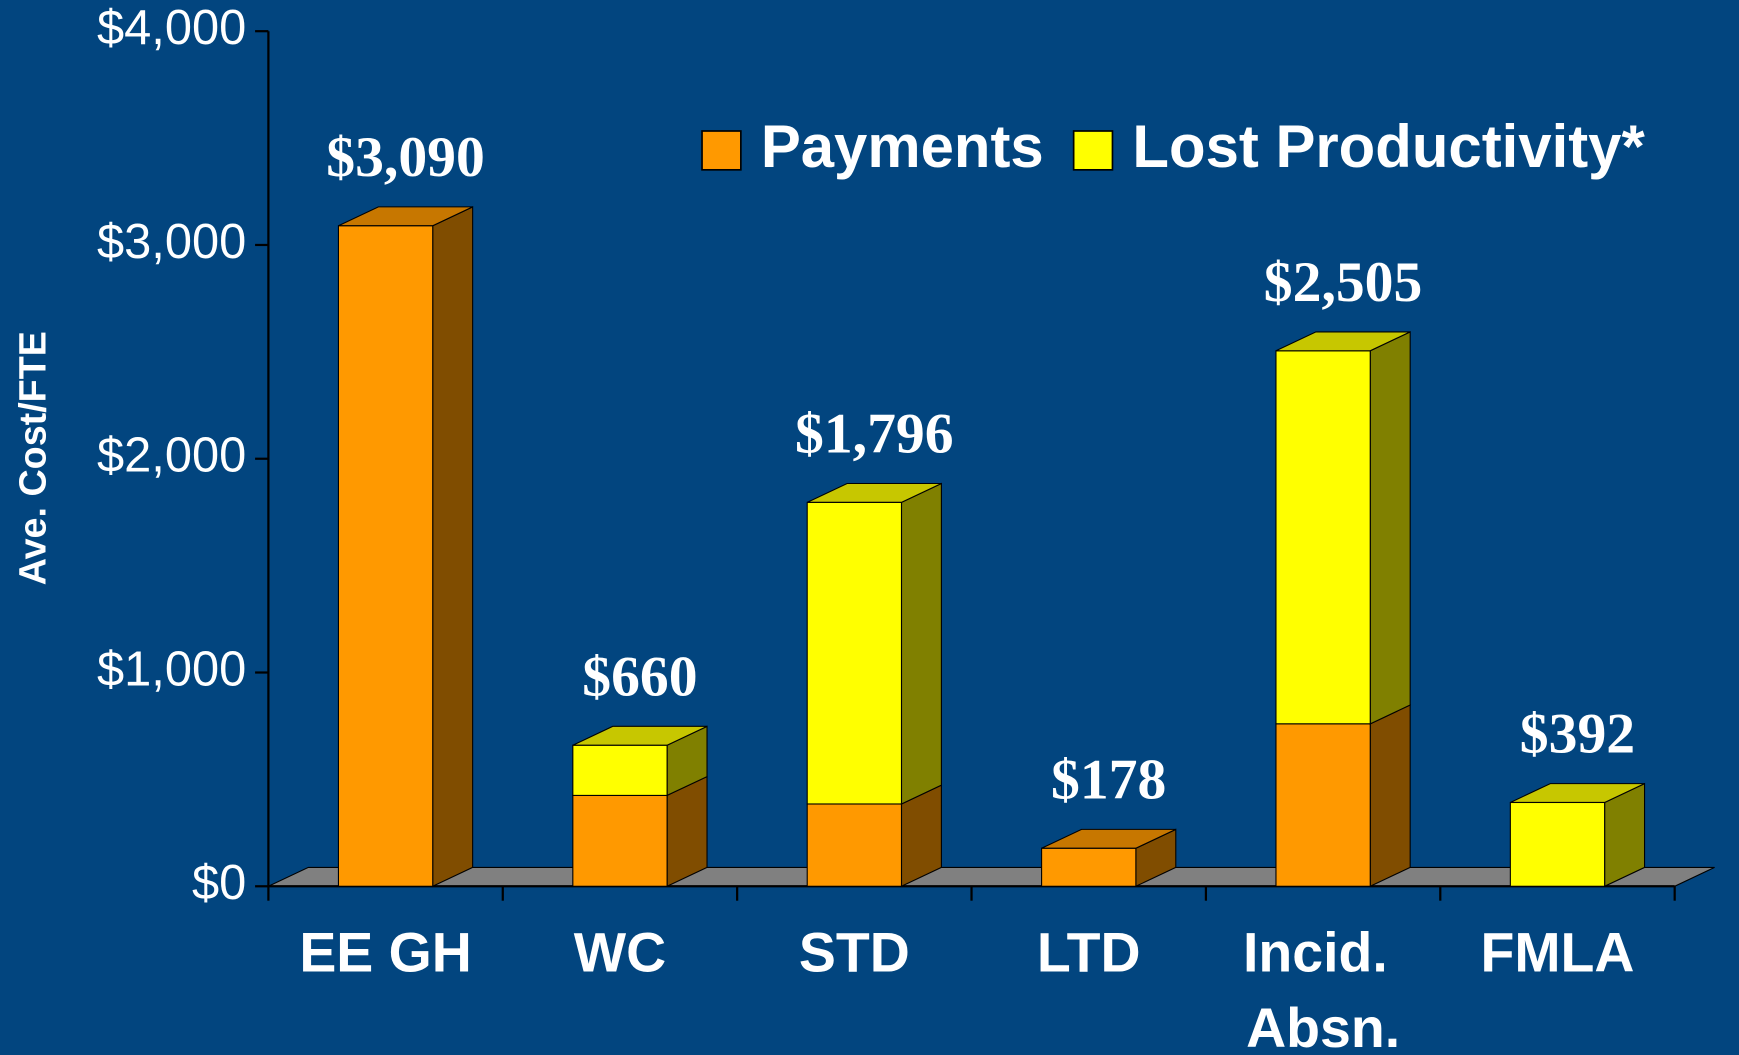 This screenshot has width=1739, height=1055. What do you see at coordinates (1388, 146) in the screenshot?
I see `legend-label: Lost Productivity*` at bounding box center [1388, 146].